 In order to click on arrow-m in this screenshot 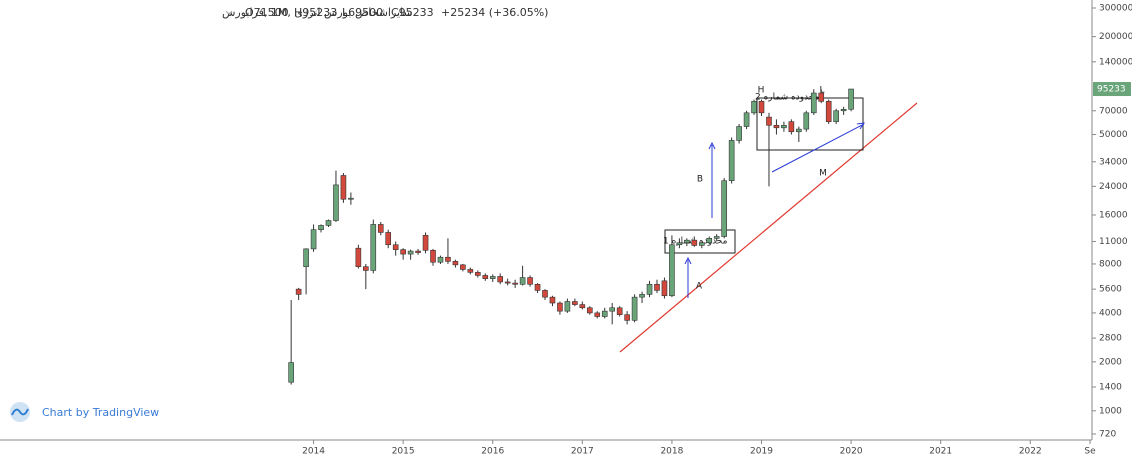, I will do `click(818, 148)`.